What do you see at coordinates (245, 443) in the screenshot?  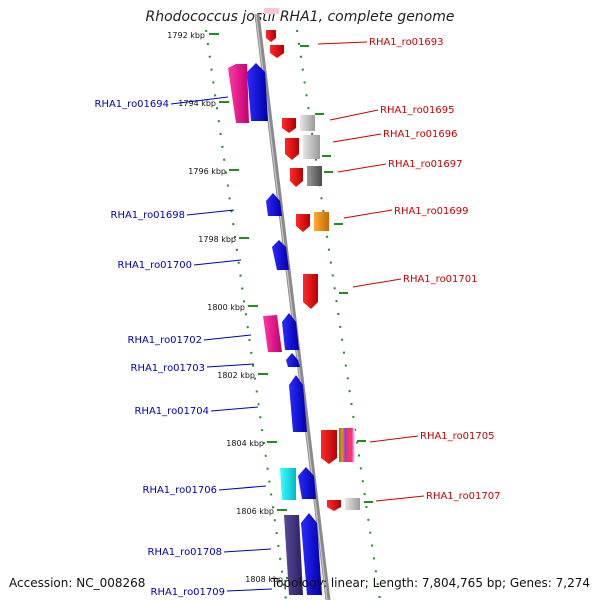 I see `kbp-label: 1804 kbp` at bounding box center [245, 443].